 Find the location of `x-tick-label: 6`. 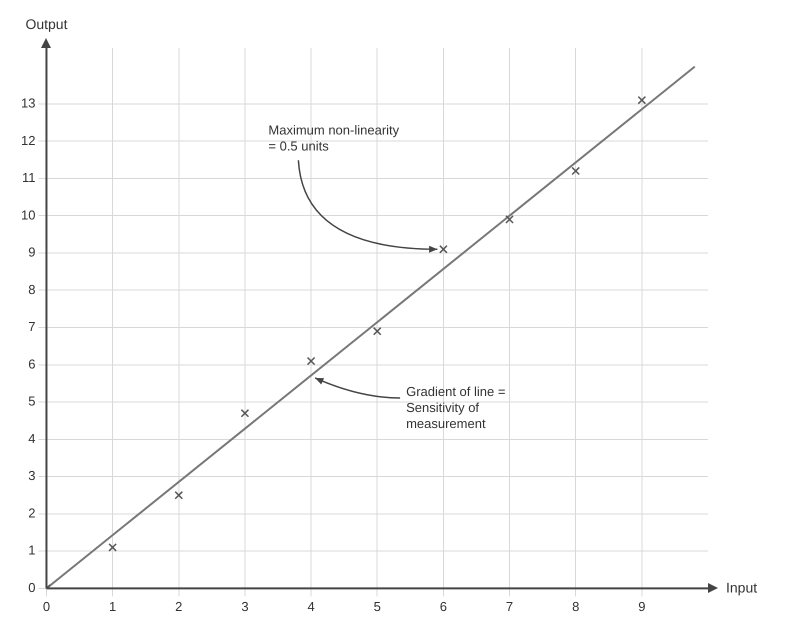

x-tick-label: 6 is located at coordinates (443, 606).